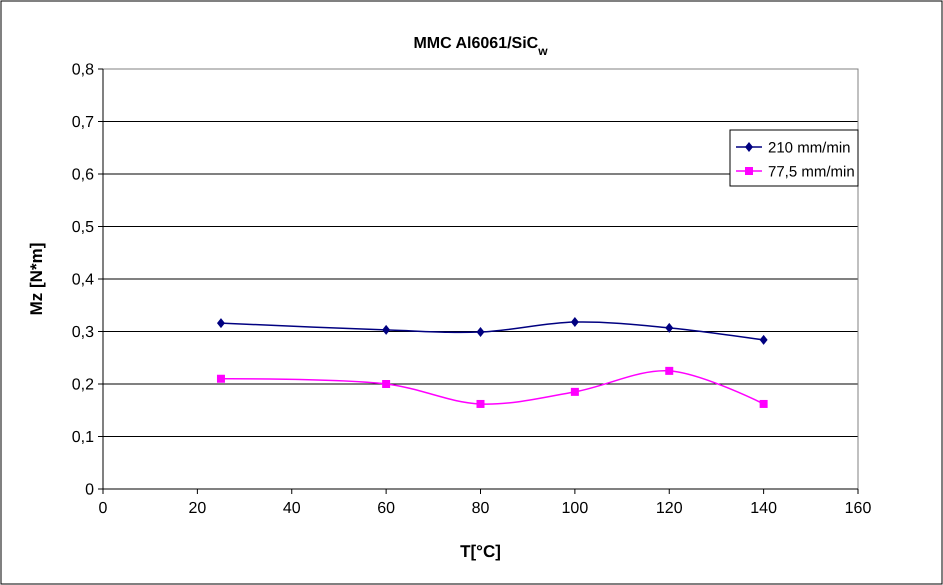  What do you see at coordinates (481, 508) in the screenshot?
I see `x-tick-label: 80` at bounding box center [481, 508].